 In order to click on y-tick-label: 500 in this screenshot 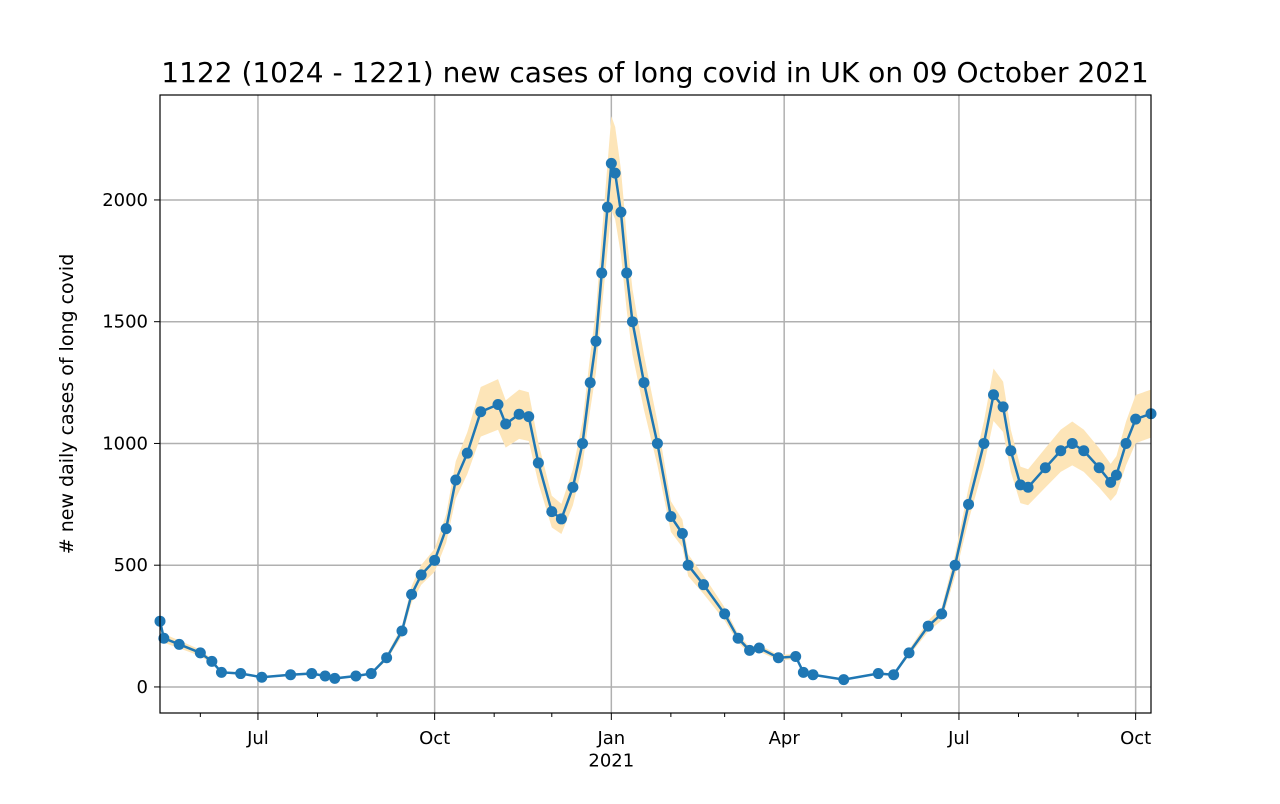, I will do `click(131, 565)`.